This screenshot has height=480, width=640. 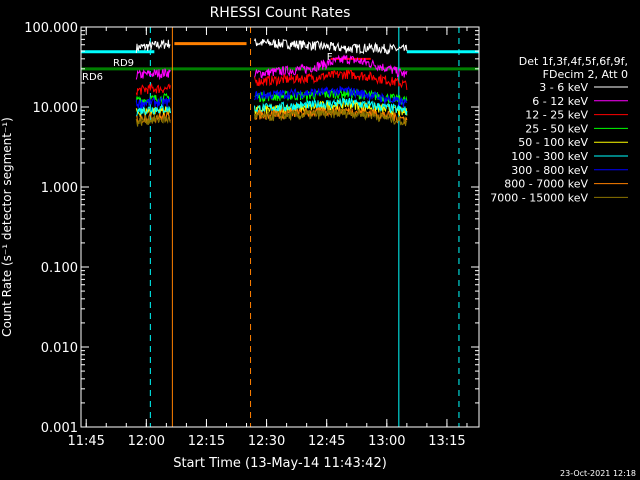 What do you see at coordinates (206, 441) in the screenshot?
I see `x-tick-label-2: 12:15` at bounding box center [206, 441].